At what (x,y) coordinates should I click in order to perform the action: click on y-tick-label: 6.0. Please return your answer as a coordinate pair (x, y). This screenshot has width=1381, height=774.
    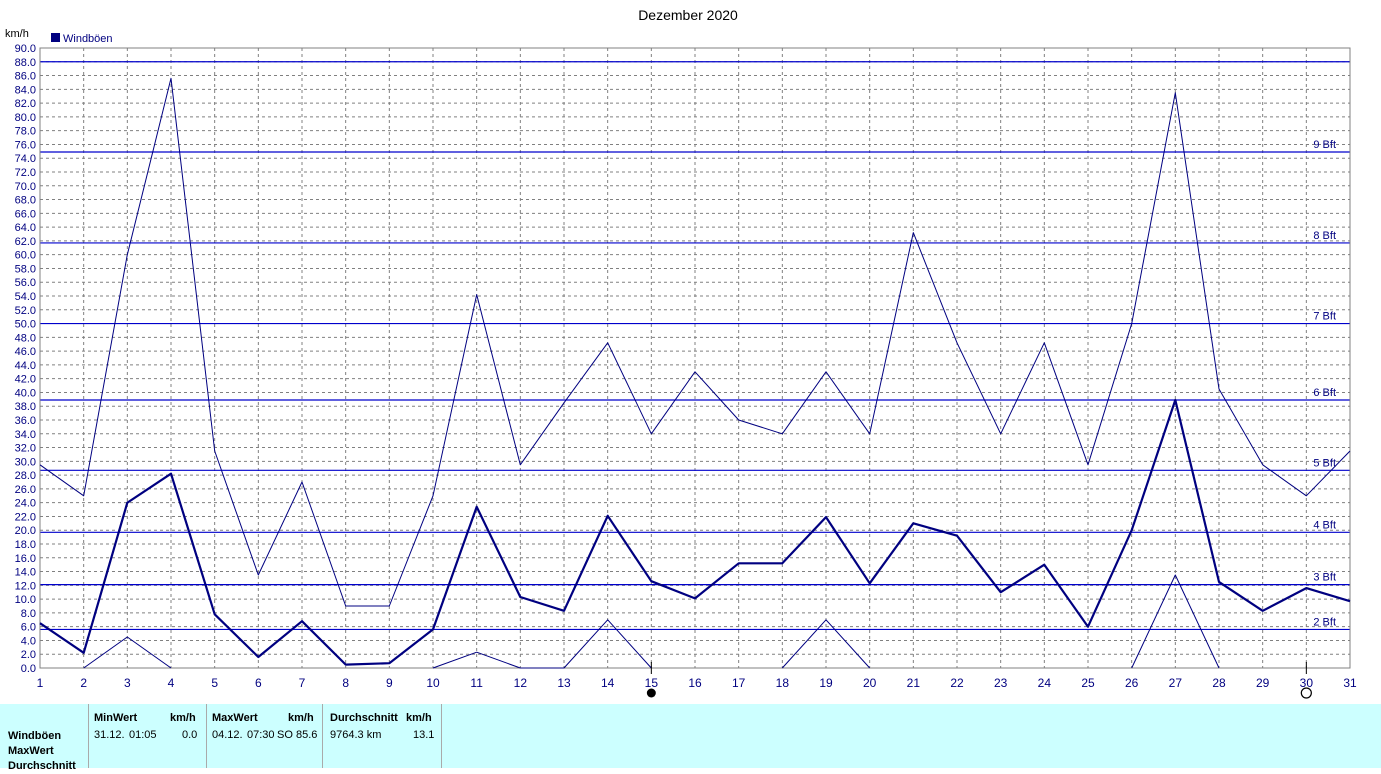
    Looking at the image, I should click on (28, 628).